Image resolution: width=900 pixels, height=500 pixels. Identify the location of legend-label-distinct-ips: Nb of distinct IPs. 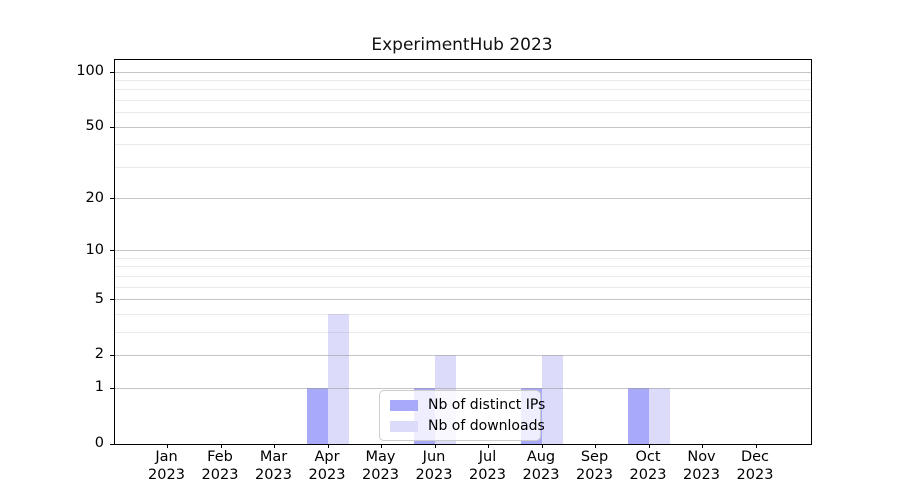
(487, 405).